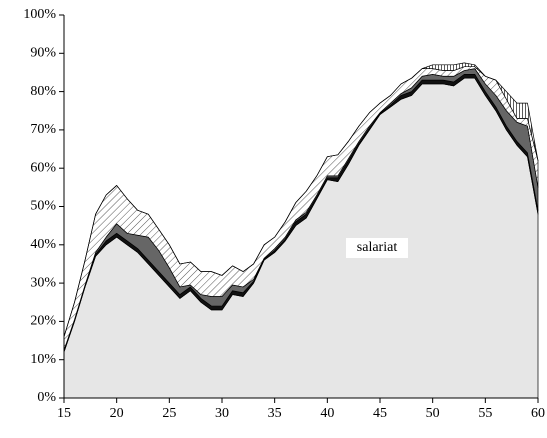 The width and height of the screenshot is (547, 438). Describe the element at coordinates (43, 359) in the screenshot. I see `y-tick-label: 10%` at that location.